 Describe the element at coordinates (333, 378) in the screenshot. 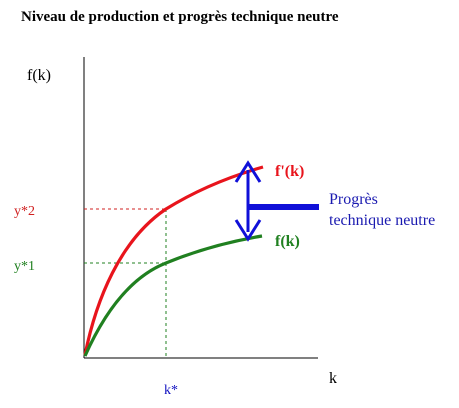

I see `x-axis-label: k` at that location.